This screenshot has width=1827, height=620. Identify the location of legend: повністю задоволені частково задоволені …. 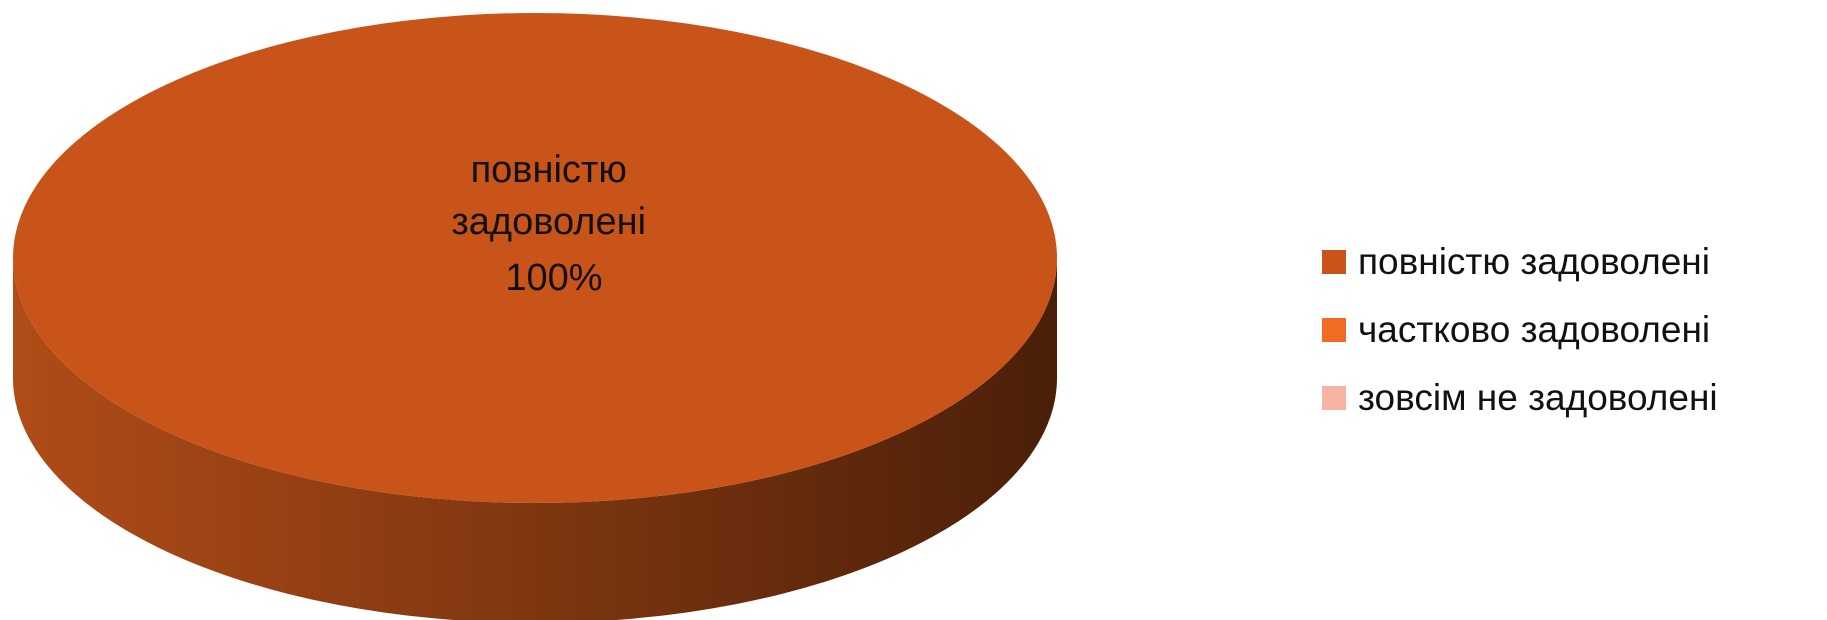
(1572, 330).